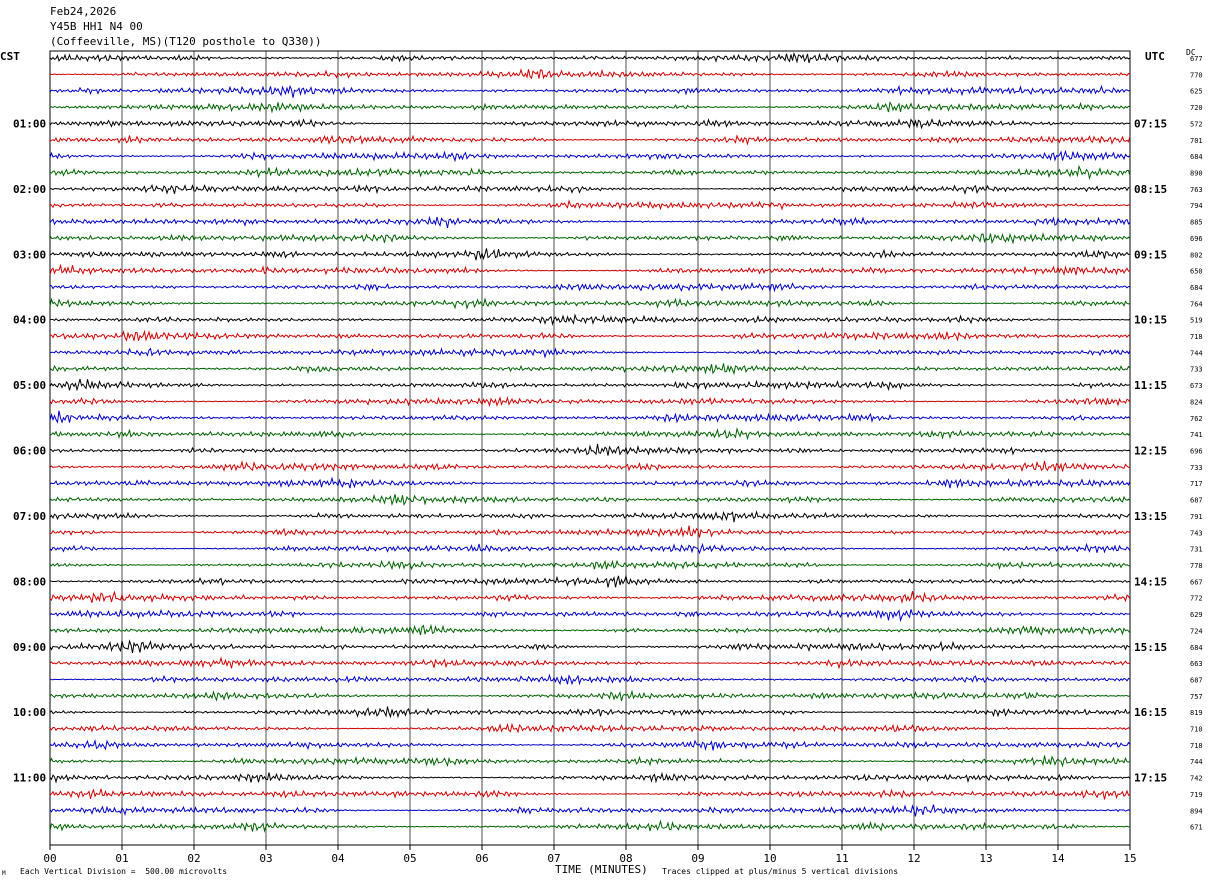  I want to click on left-hour-label: 02:00, so click(29, 189).